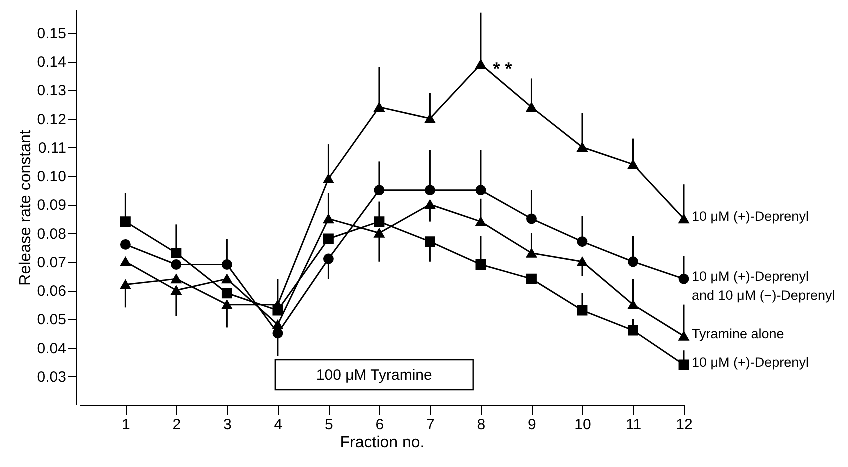  Describe the element at coordinates (738, 334) in the screenshot. I see `series-label: Tyramine alone` at that location.